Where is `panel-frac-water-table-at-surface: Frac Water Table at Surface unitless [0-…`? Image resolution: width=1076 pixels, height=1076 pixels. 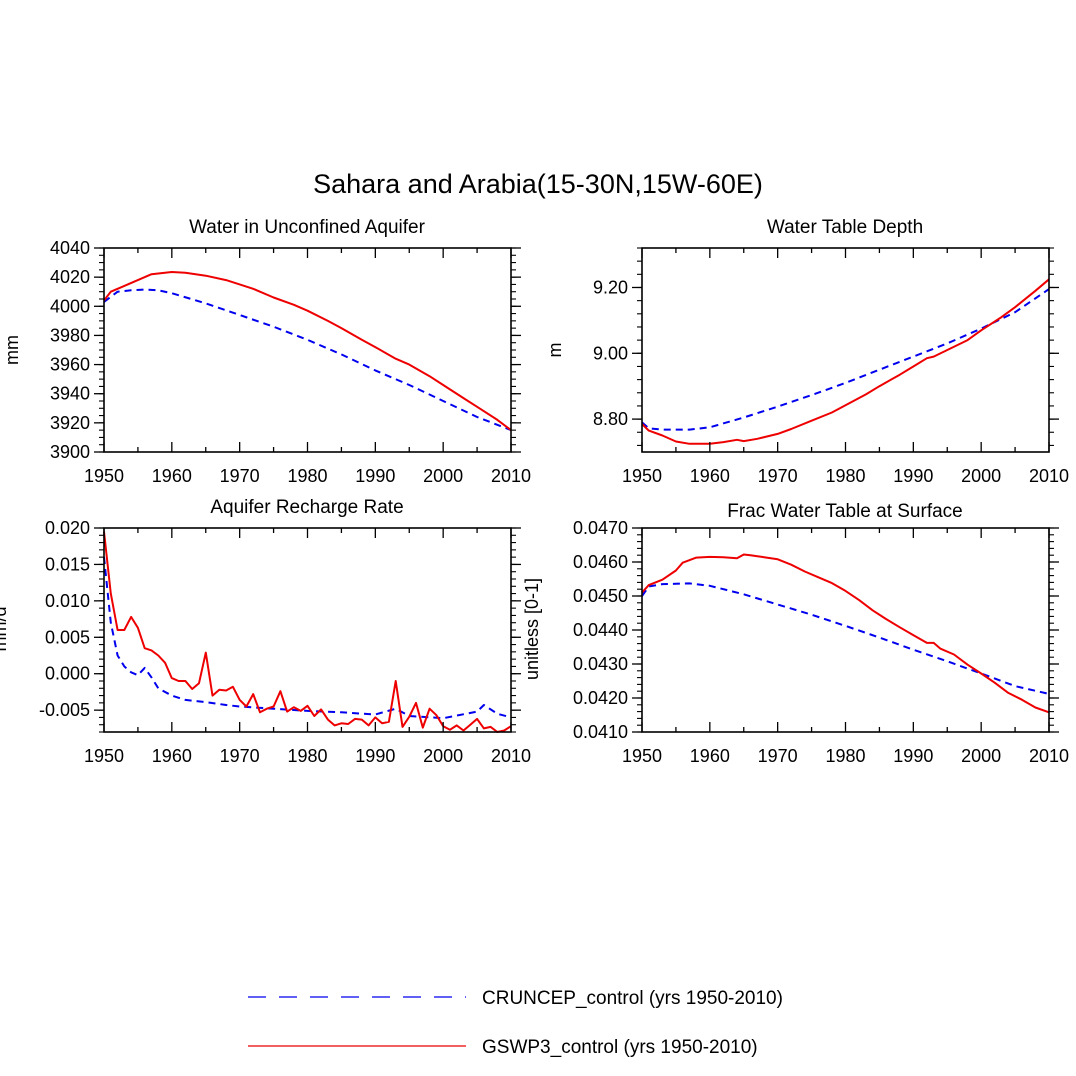
panel-frac-water-table-at-surface: Frac Water Table at Surface unitless [0-… is located at coordinates (795, 633).